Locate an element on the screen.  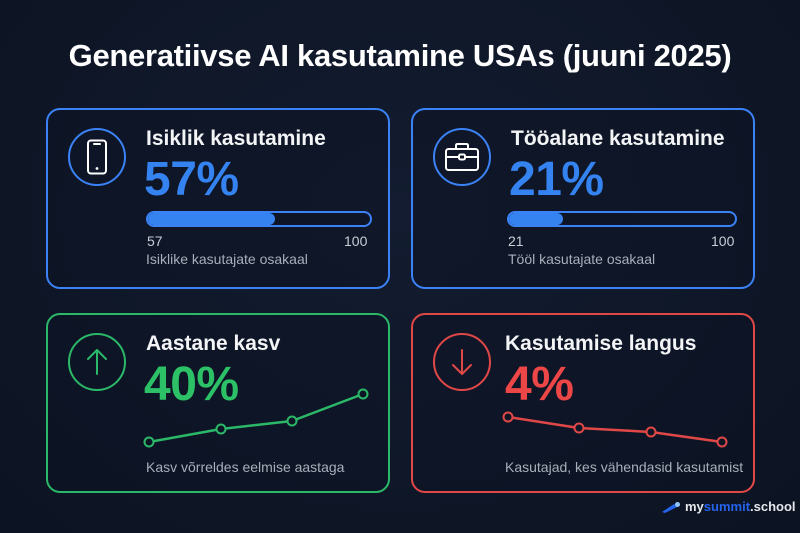
arrow-down-icon-circle is located at coordinates (462, 362).